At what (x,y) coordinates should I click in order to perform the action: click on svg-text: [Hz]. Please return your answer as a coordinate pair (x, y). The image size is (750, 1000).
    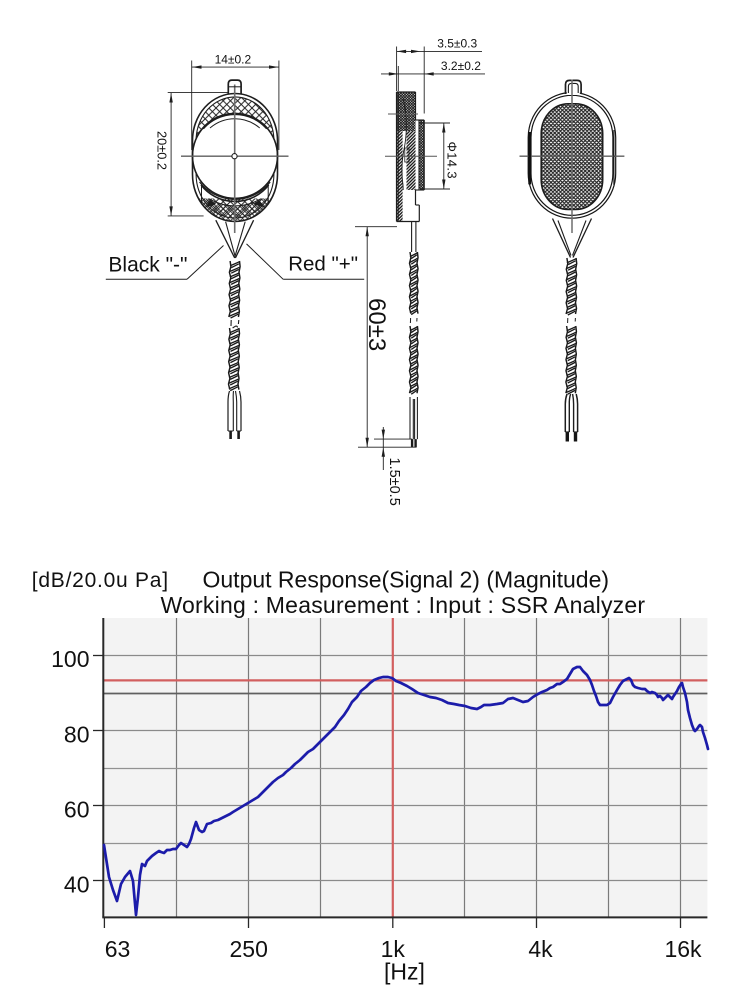
    Looking at the image, I should click on (404, 972).